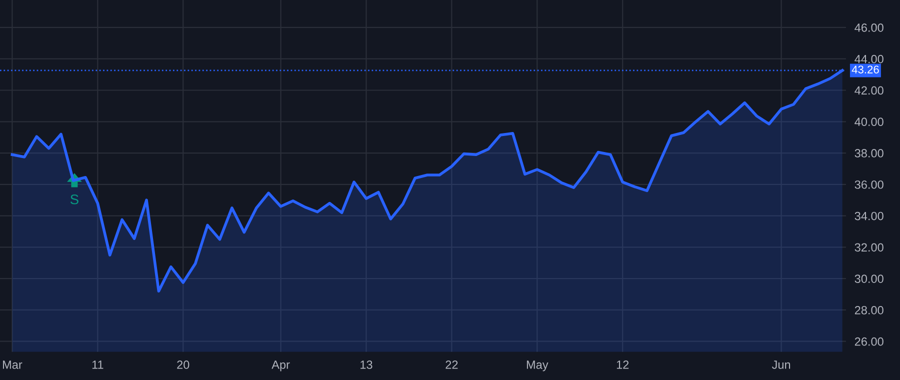  Describe the element at coordinates (869, 216) in the screenshot. I see `y-tick-label: 34.00` at that location.